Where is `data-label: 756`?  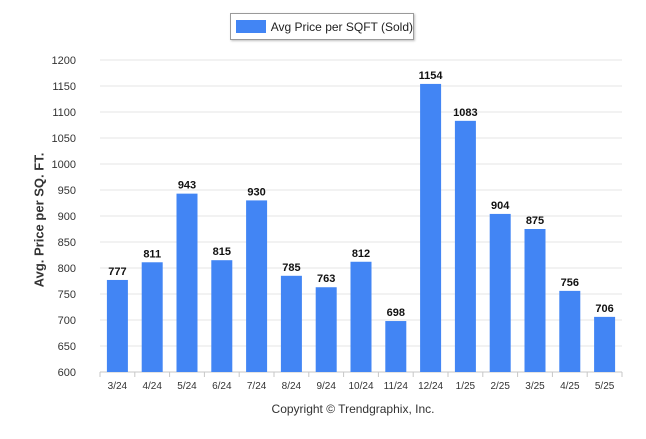
data-label: 756 is located at coordinates (570, 283).